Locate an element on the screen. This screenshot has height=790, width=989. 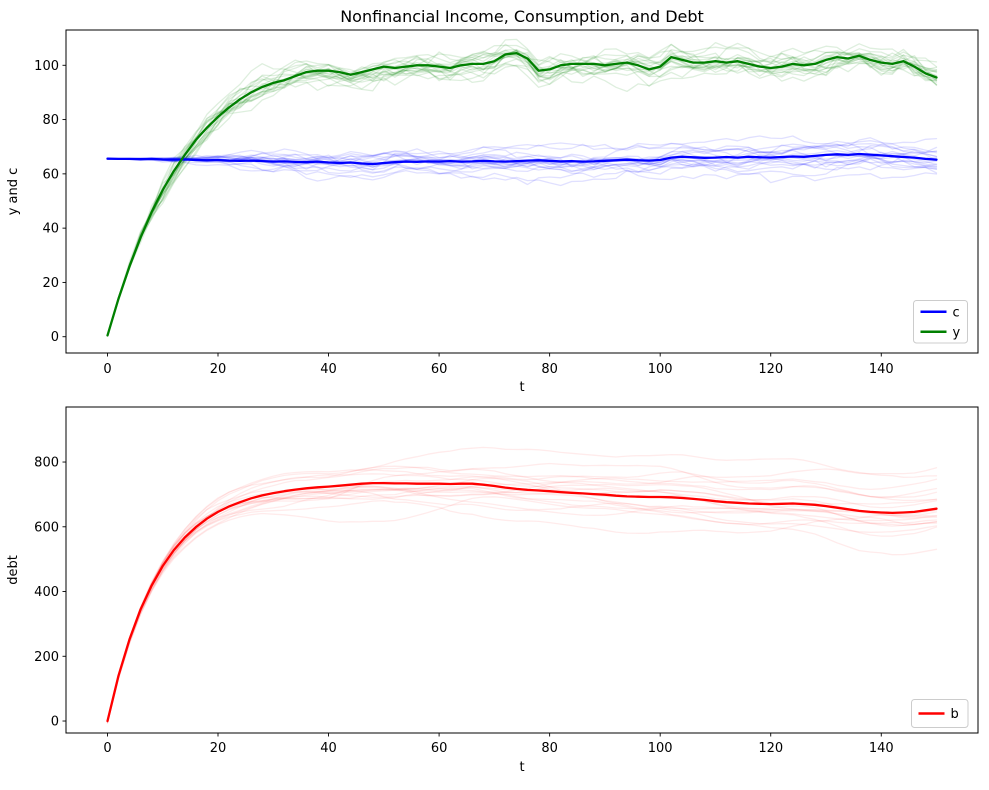
debt-legend: b is located at coordinates (940, 713).